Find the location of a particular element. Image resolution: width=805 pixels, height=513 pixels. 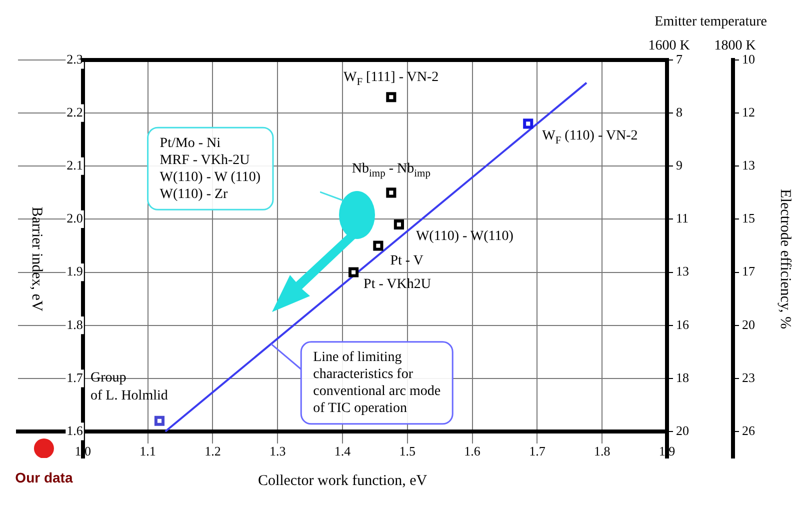

annotation: Line of limiting characteristics for conventional arc mode of TIC operation is located at coordinates (377, 383).